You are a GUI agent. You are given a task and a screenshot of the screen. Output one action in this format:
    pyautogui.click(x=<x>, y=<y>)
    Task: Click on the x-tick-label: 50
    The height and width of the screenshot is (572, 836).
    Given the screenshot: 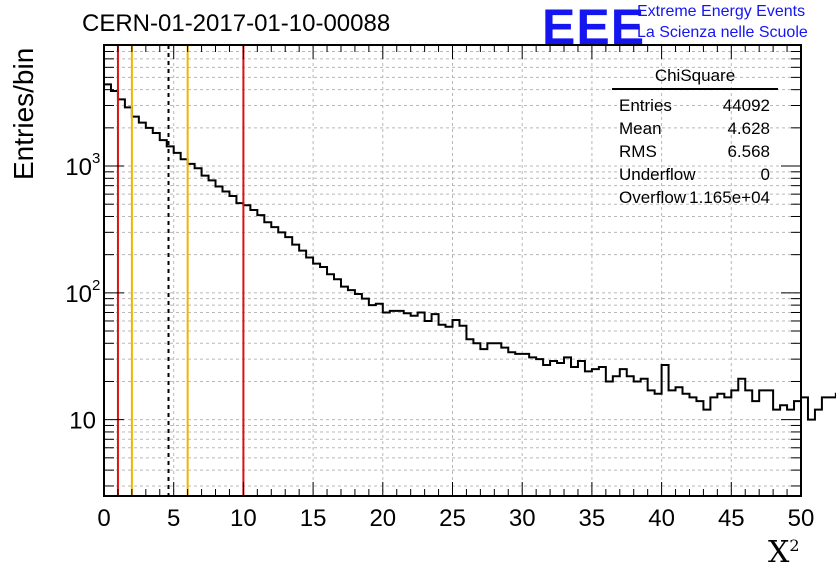 What is the action you would take?
    pyautogui.click(x=801, y=518)
    